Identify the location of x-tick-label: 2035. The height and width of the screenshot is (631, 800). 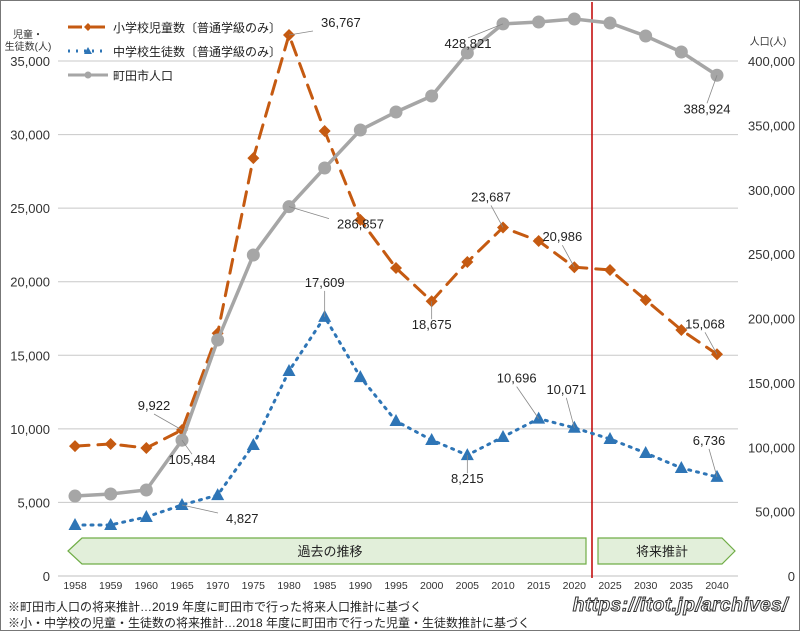
(682, 586).